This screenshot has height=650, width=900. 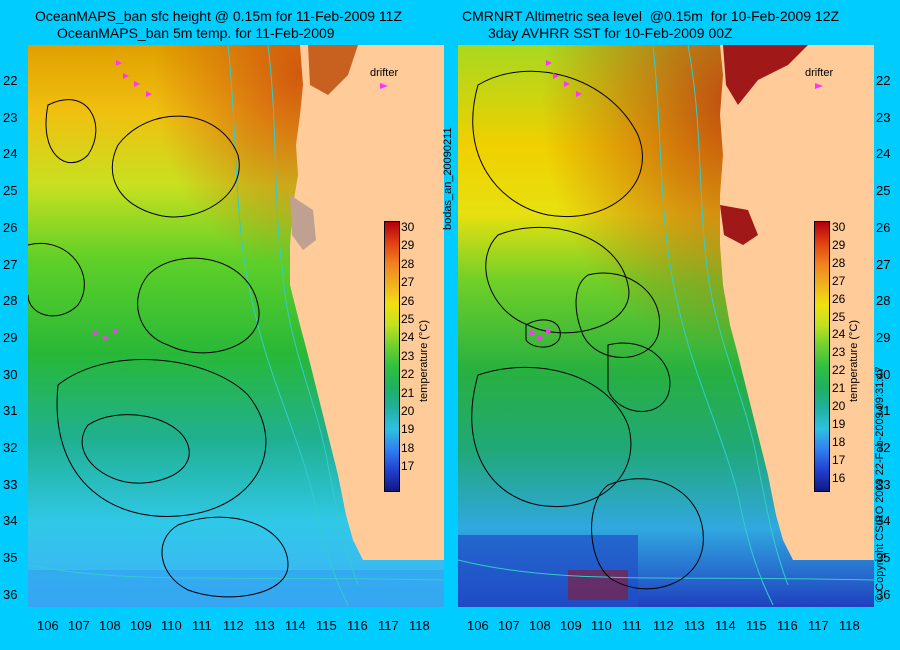 What do you see at coordinates (556, 200) in the screenshot?
I see `right-drifter-markers` at bounding box center [556, 200].